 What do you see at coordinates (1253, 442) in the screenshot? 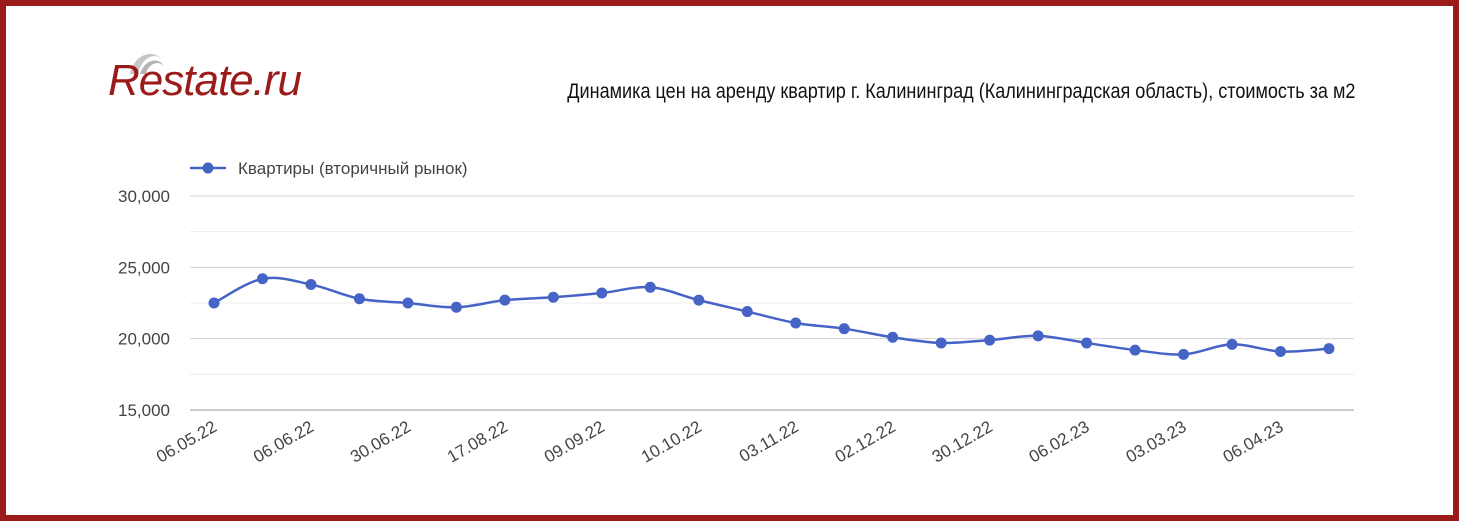
I see `x-tick-label: 06.04.23` at bounding box center [1253, 442].